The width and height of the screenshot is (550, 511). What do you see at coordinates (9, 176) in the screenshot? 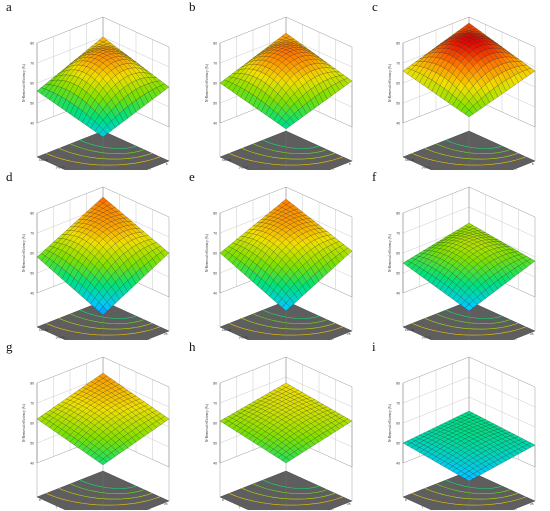
I see `panel-label-d: d` at bounding box center [9, 176].